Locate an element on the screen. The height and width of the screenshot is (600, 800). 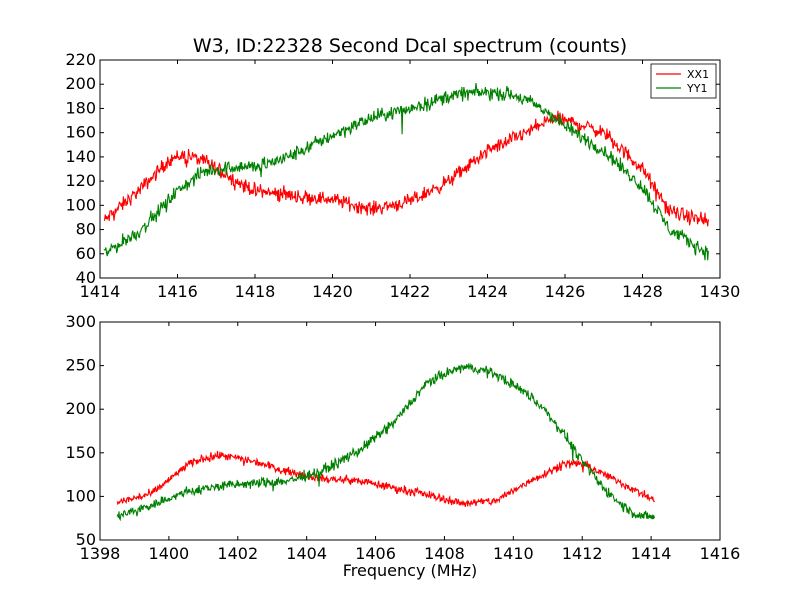
y-tick-label: 180 is located at coordinates (80, 107).